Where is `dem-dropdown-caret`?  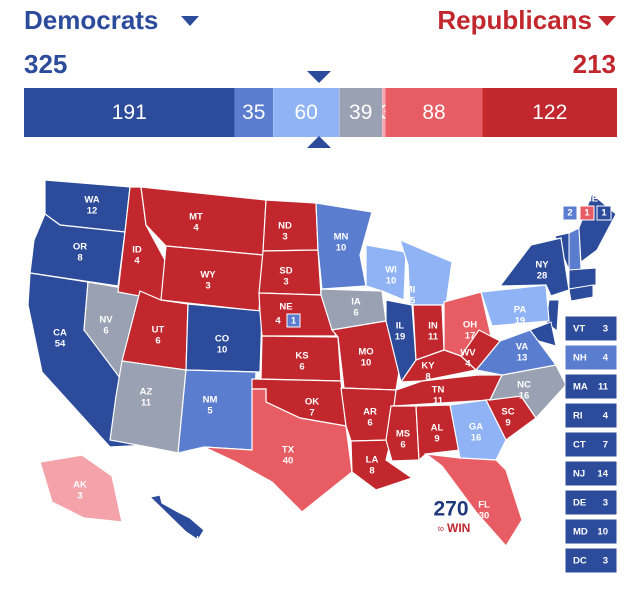 dem-dropdown-caret is located at coordinates (190, 21).